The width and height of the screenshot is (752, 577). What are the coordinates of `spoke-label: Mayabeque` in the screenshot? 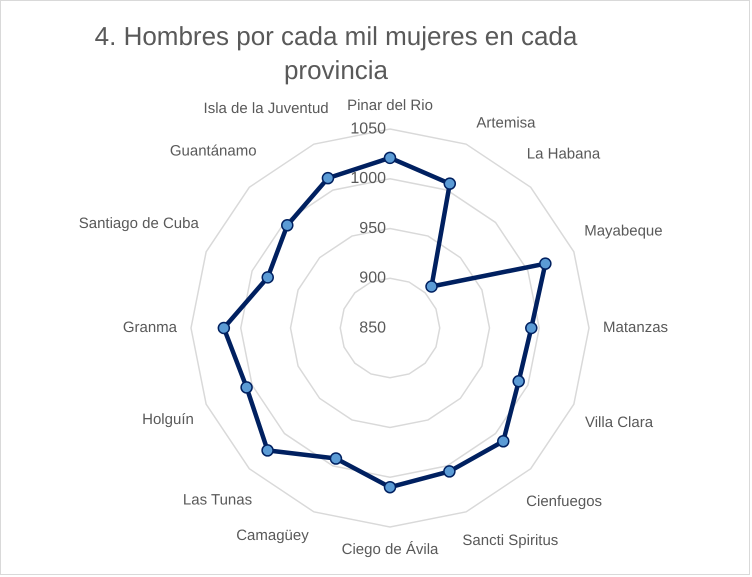 It's located at (623, 231).